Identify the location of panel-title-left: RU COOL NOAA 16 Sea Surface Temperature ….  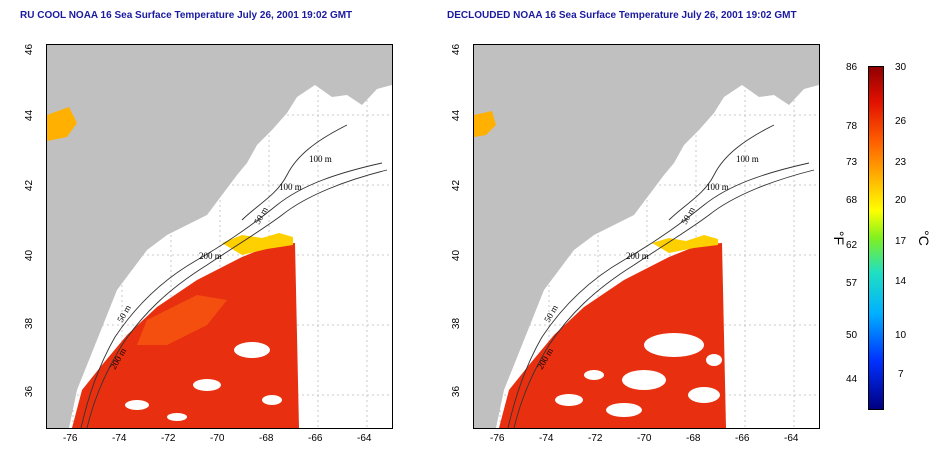
(186, 15).